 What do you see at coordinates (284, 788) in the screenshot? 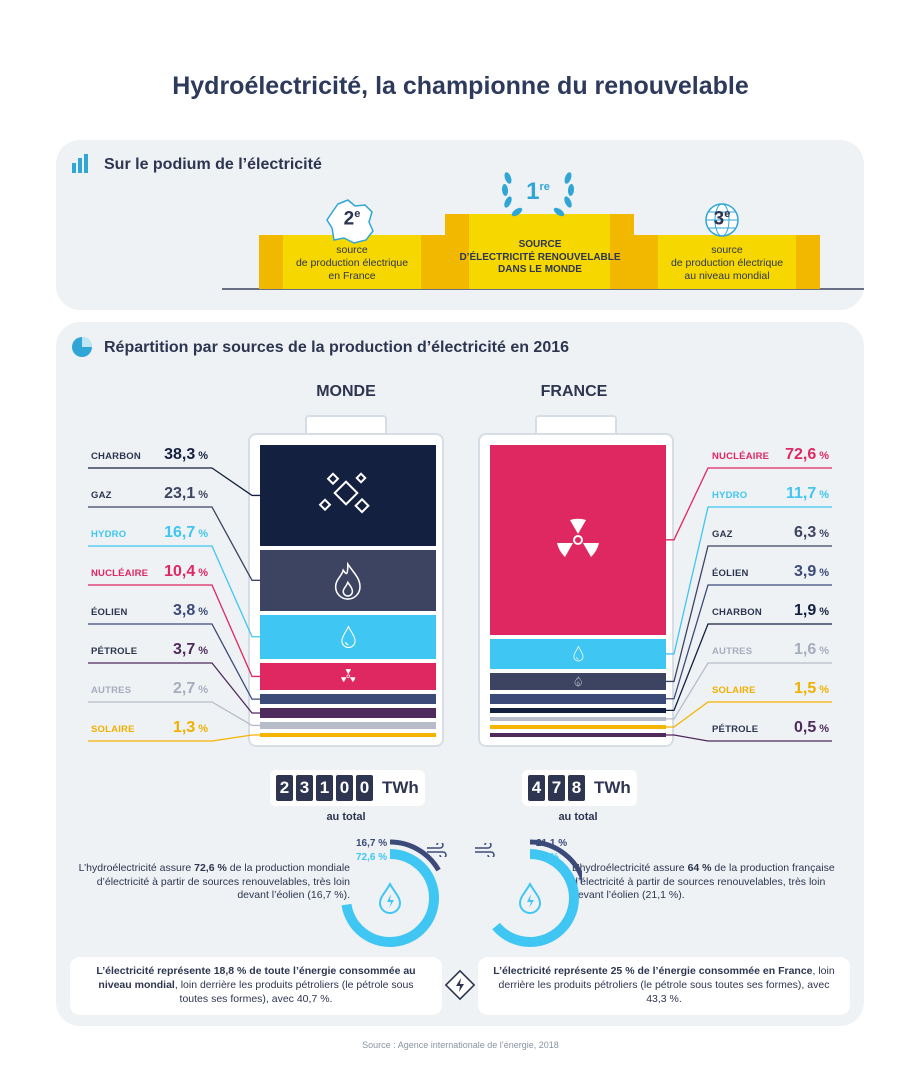
I see `counter-digit: 2` at bounding box center [284, 788].